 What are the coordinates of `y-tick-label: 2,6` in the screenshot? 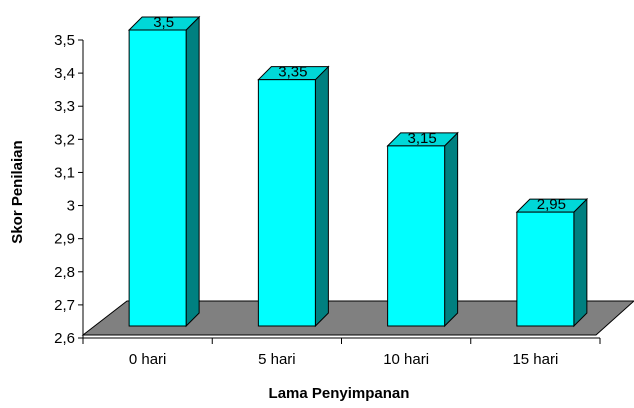 It's located at (64, 338).